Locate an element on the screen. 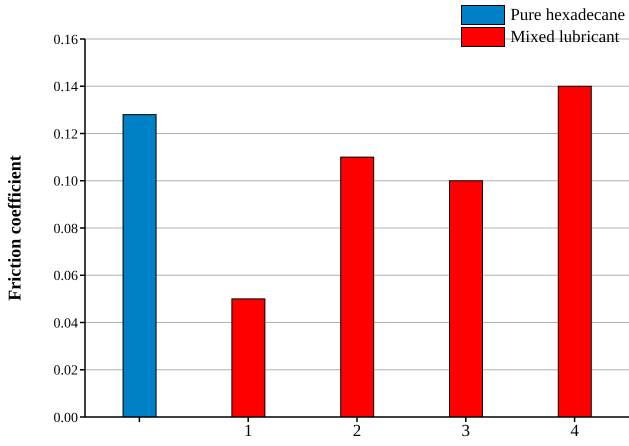 This screenshot has width=629, height=446. x-tick-label: 4 is located at coordinates (575, 430).